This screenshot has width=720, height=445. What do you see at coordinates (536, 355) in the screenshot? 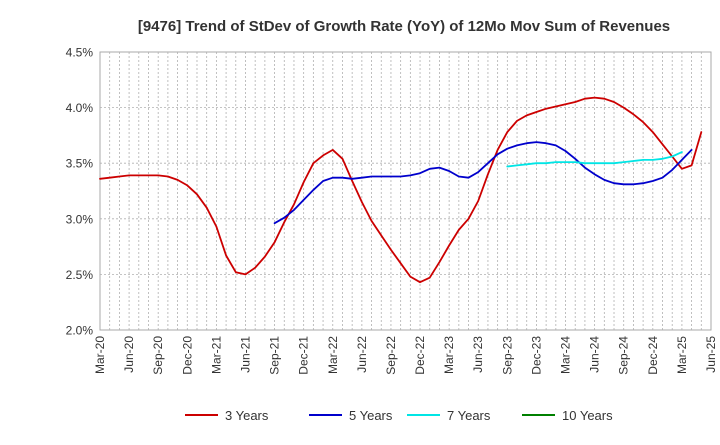
I see `x-tick-label: Dec-23` at bounding box center [536, 355].